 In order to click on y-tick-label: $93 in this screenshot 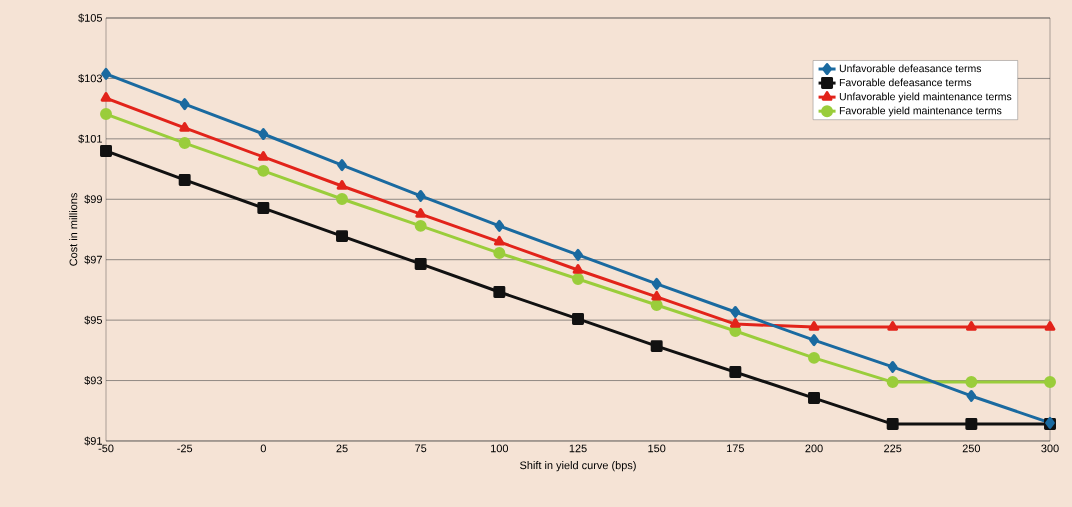, I will do `click(93, 380)`.